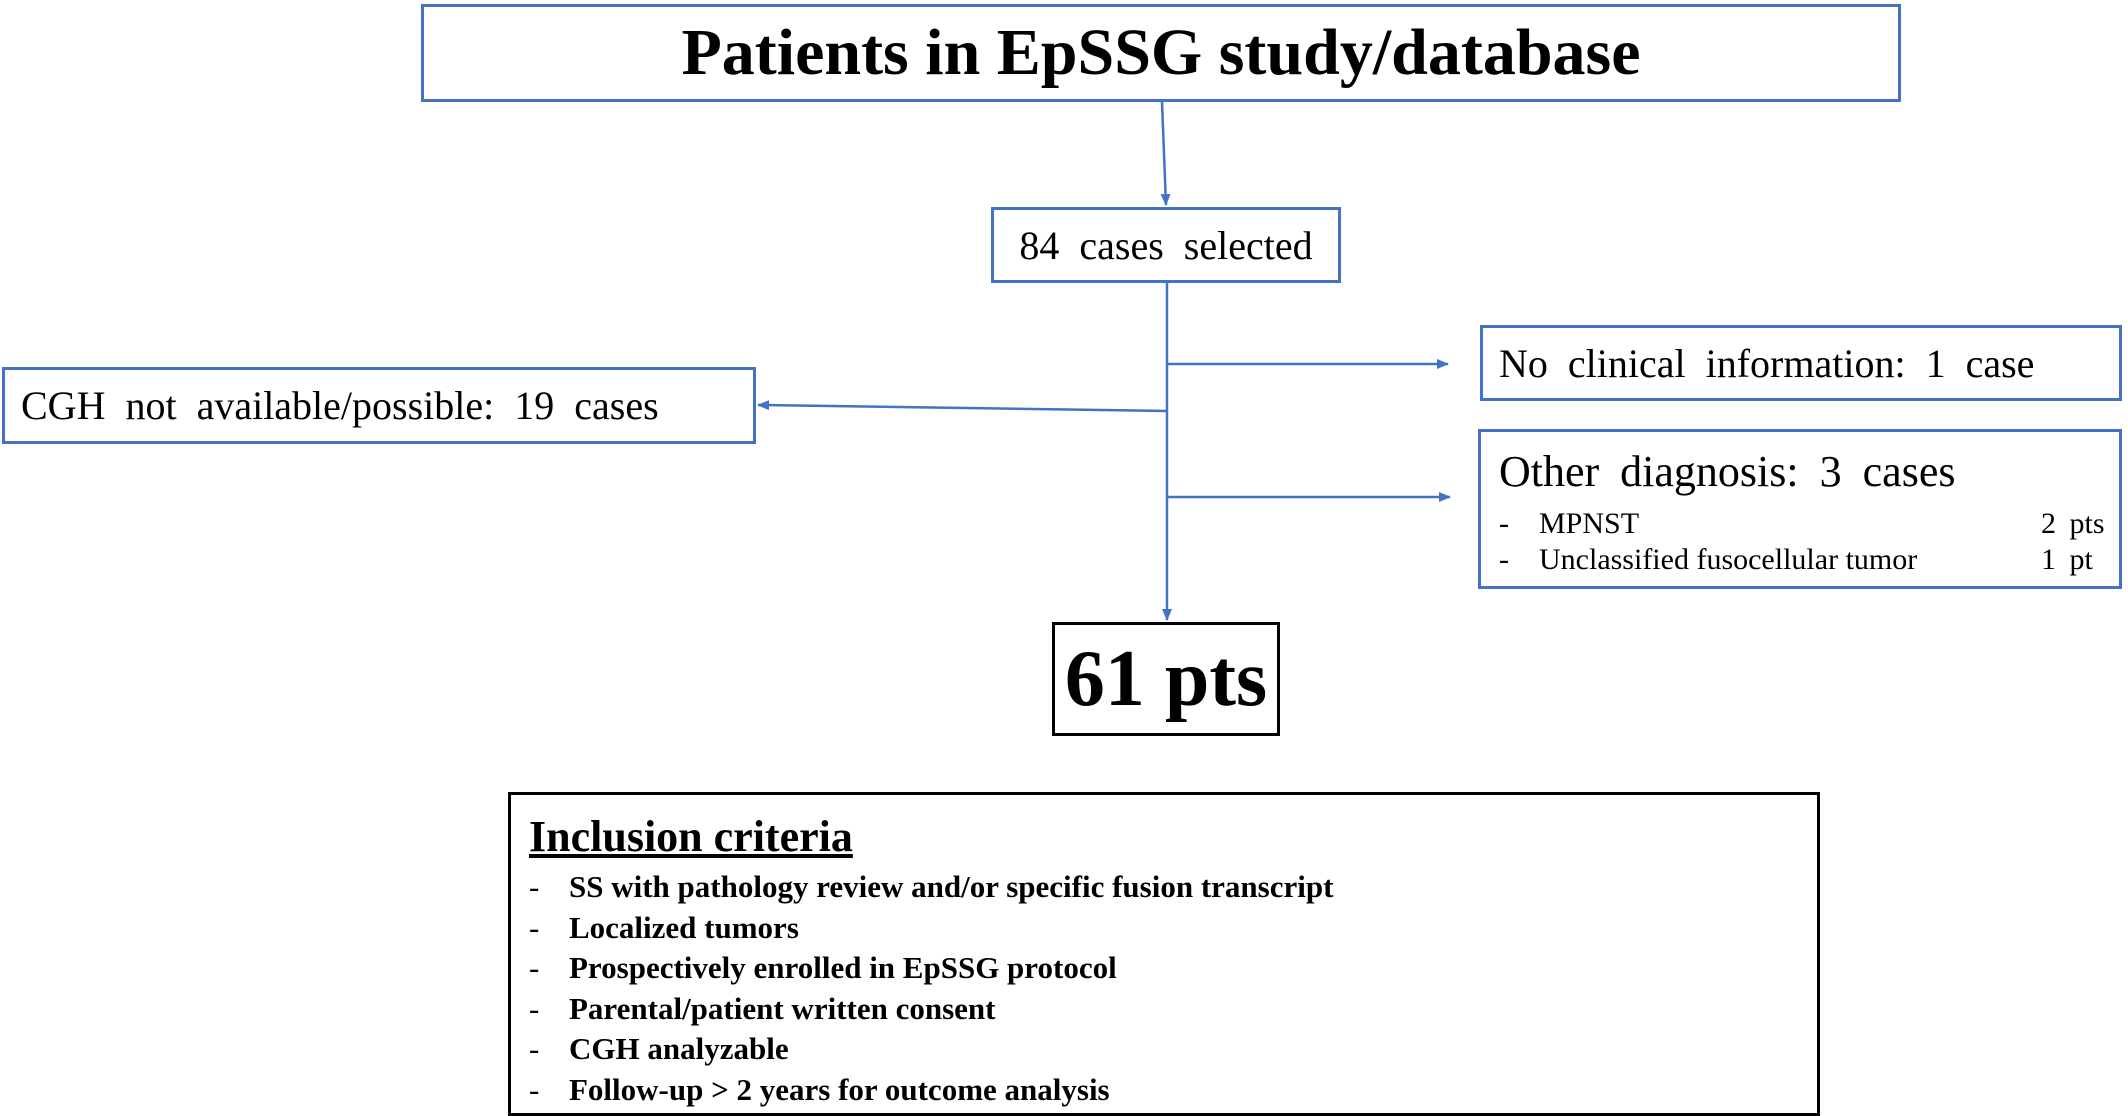  What do you see at coordinates (1173, 928) in the screenshot?
I see `criterion-item: - Localized tumors` at bounding box center [1173, 928].